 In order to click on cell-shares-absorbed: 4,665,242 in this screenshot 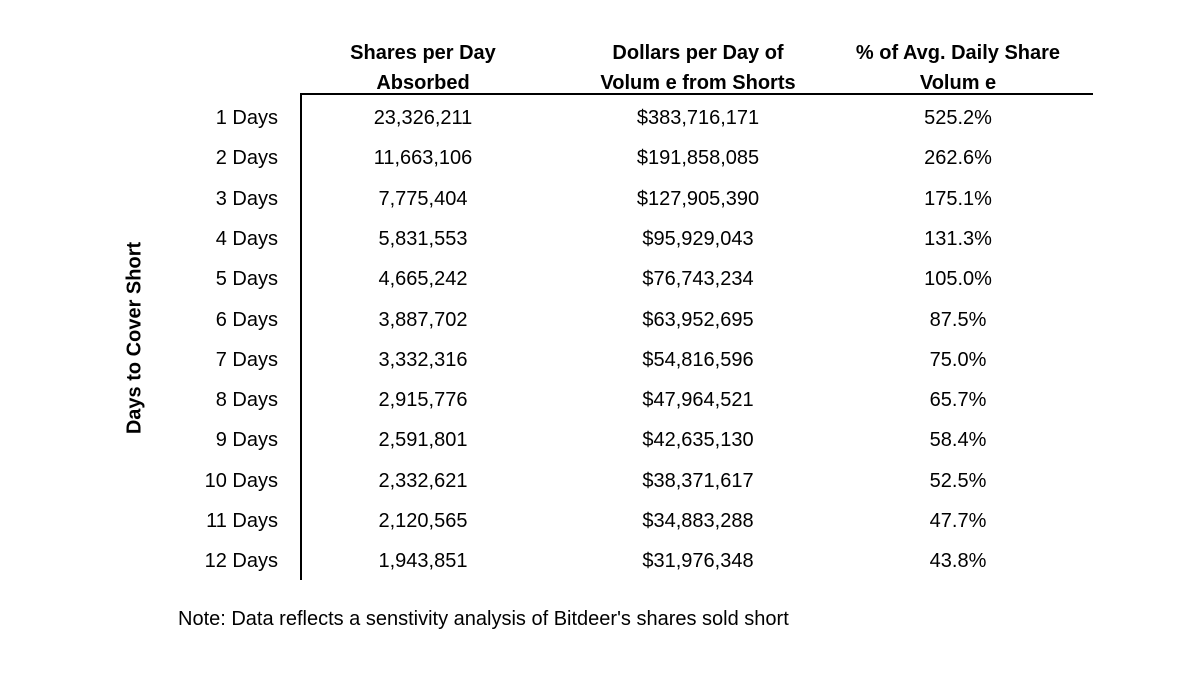, I will do `click(423, 279)`.